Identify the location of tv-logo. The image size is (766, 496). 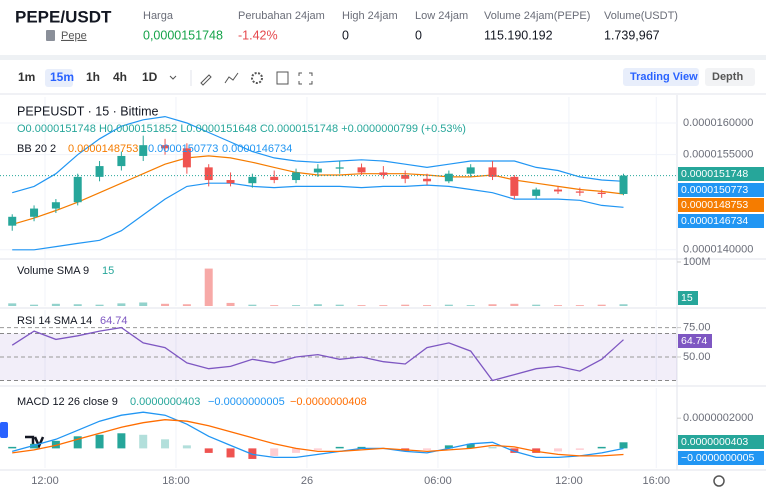
(35, 442).